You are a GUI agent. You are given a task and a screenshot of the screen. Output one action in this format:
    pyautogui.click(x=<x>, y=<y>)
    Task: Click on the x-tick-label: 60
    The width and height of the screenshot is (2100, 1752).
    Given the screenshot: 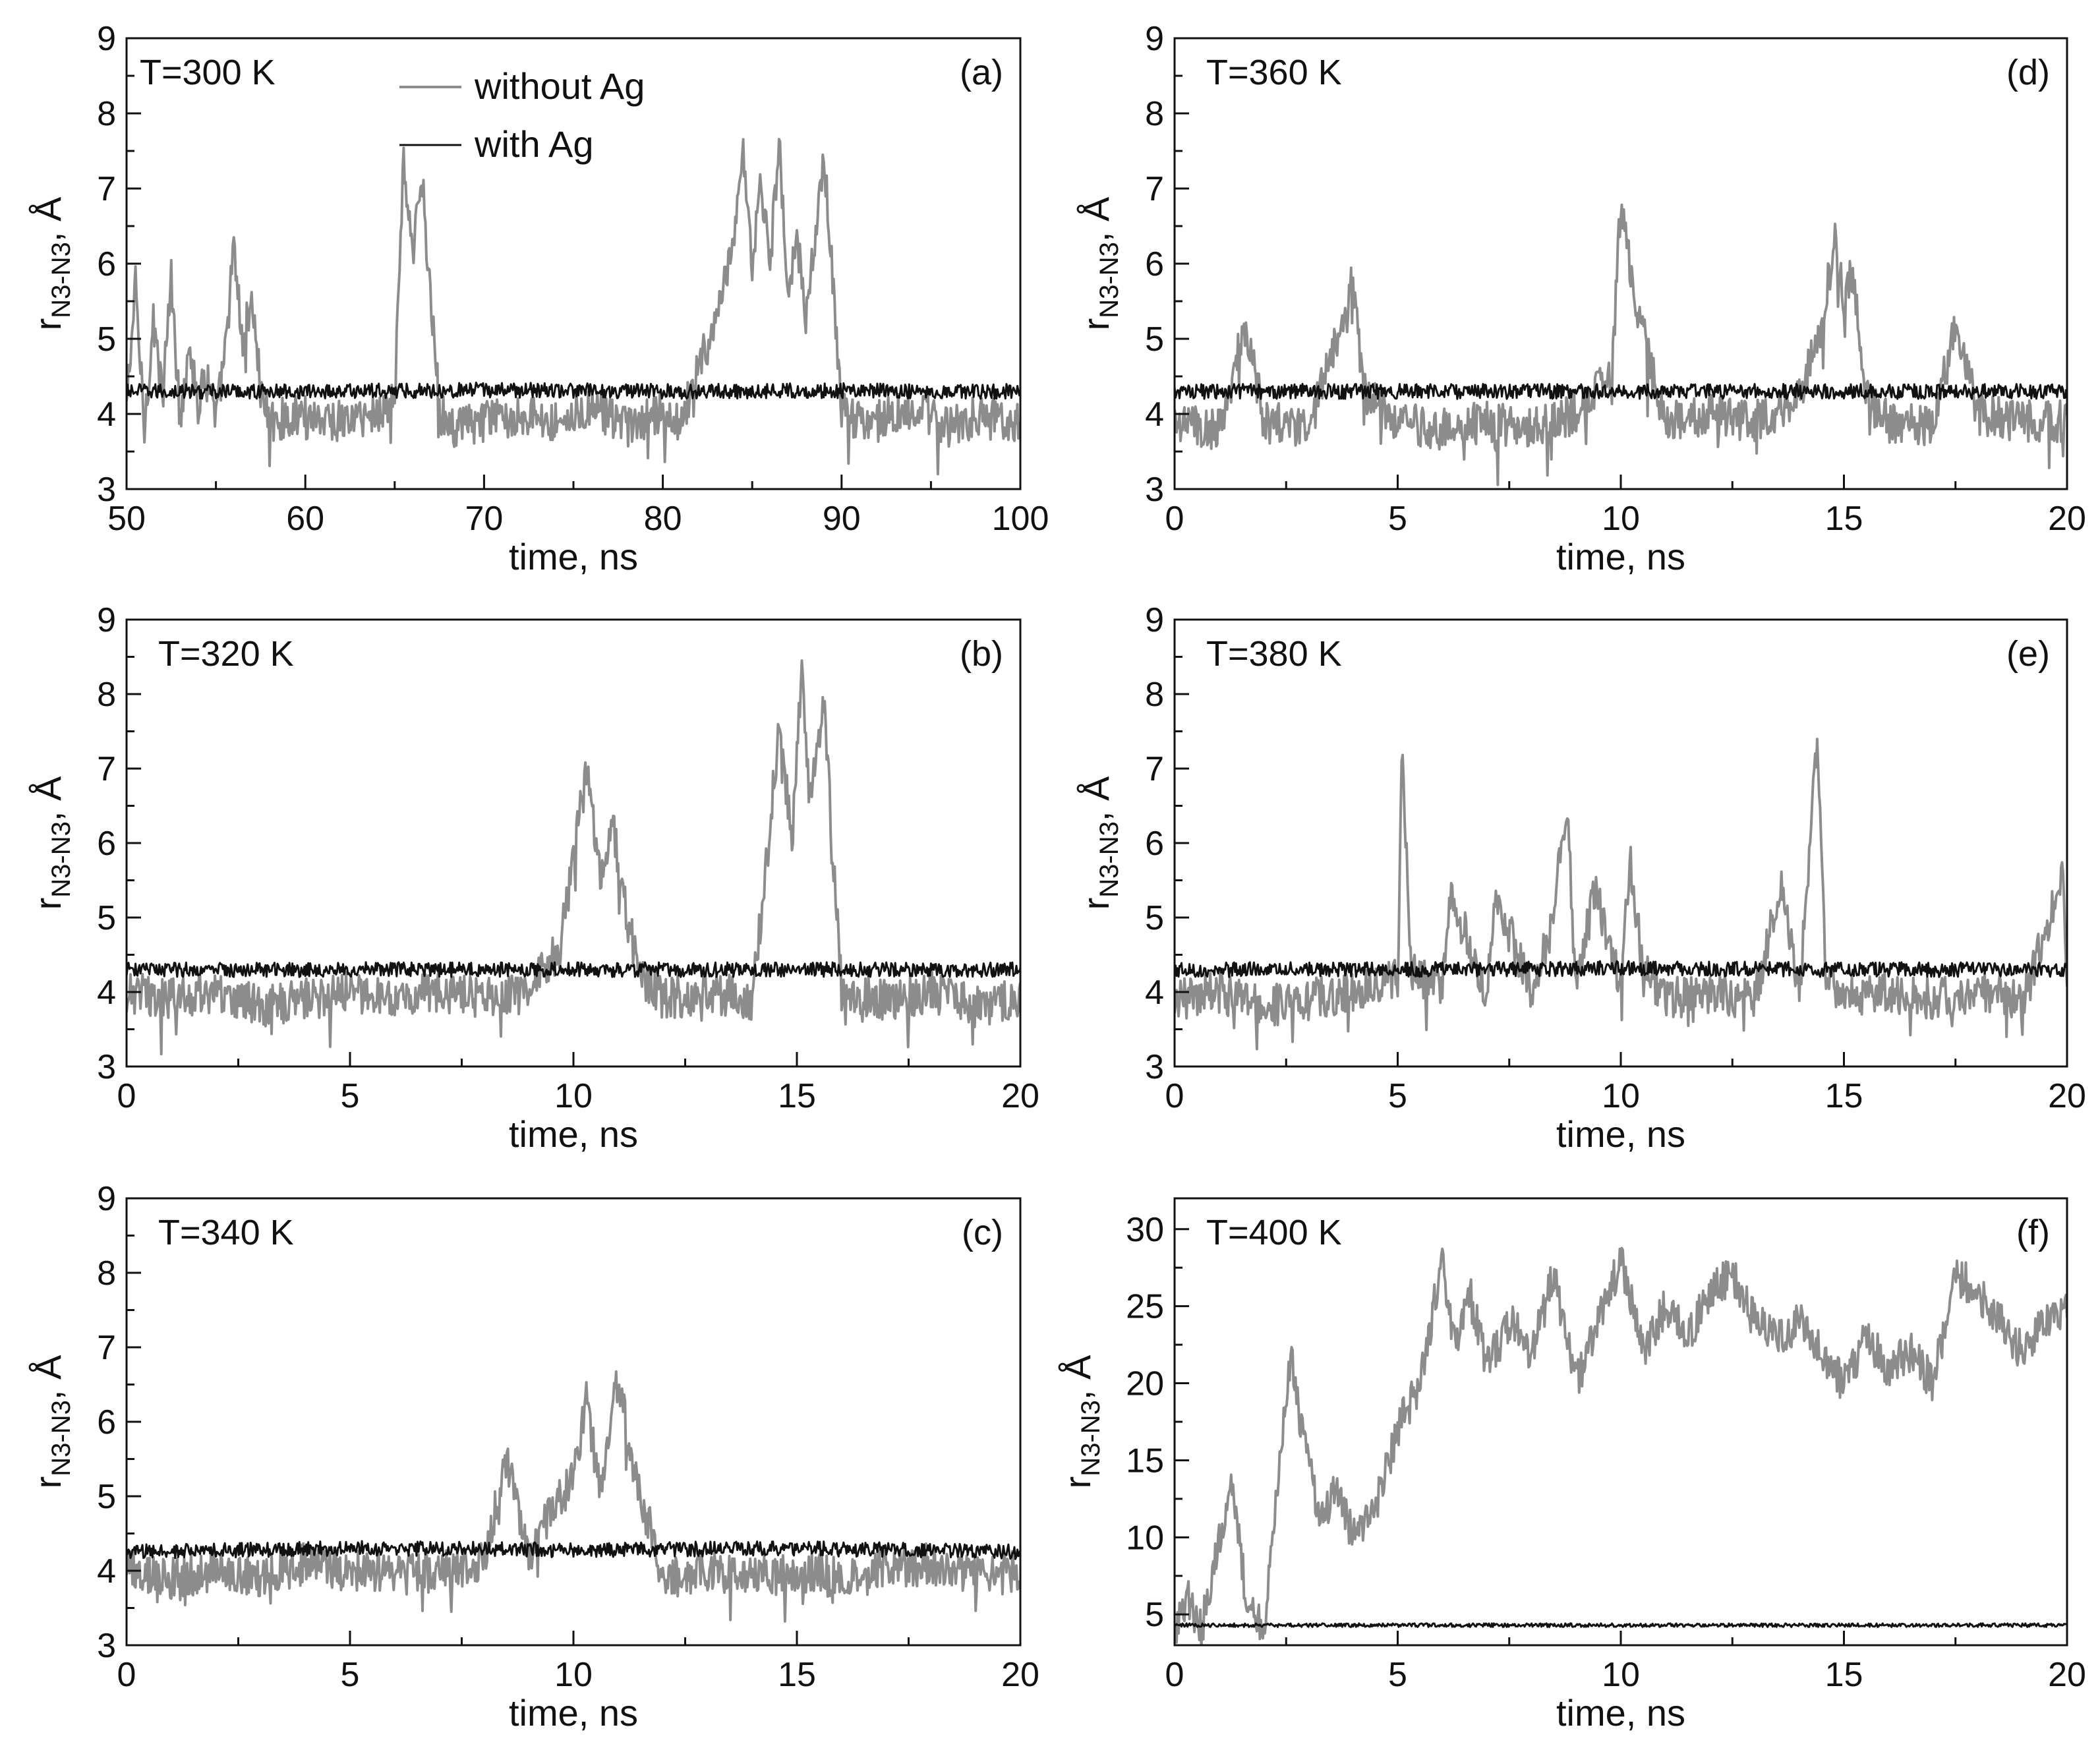 What is the action you would take?
    pyautogui.click(x=305, y=519)
    